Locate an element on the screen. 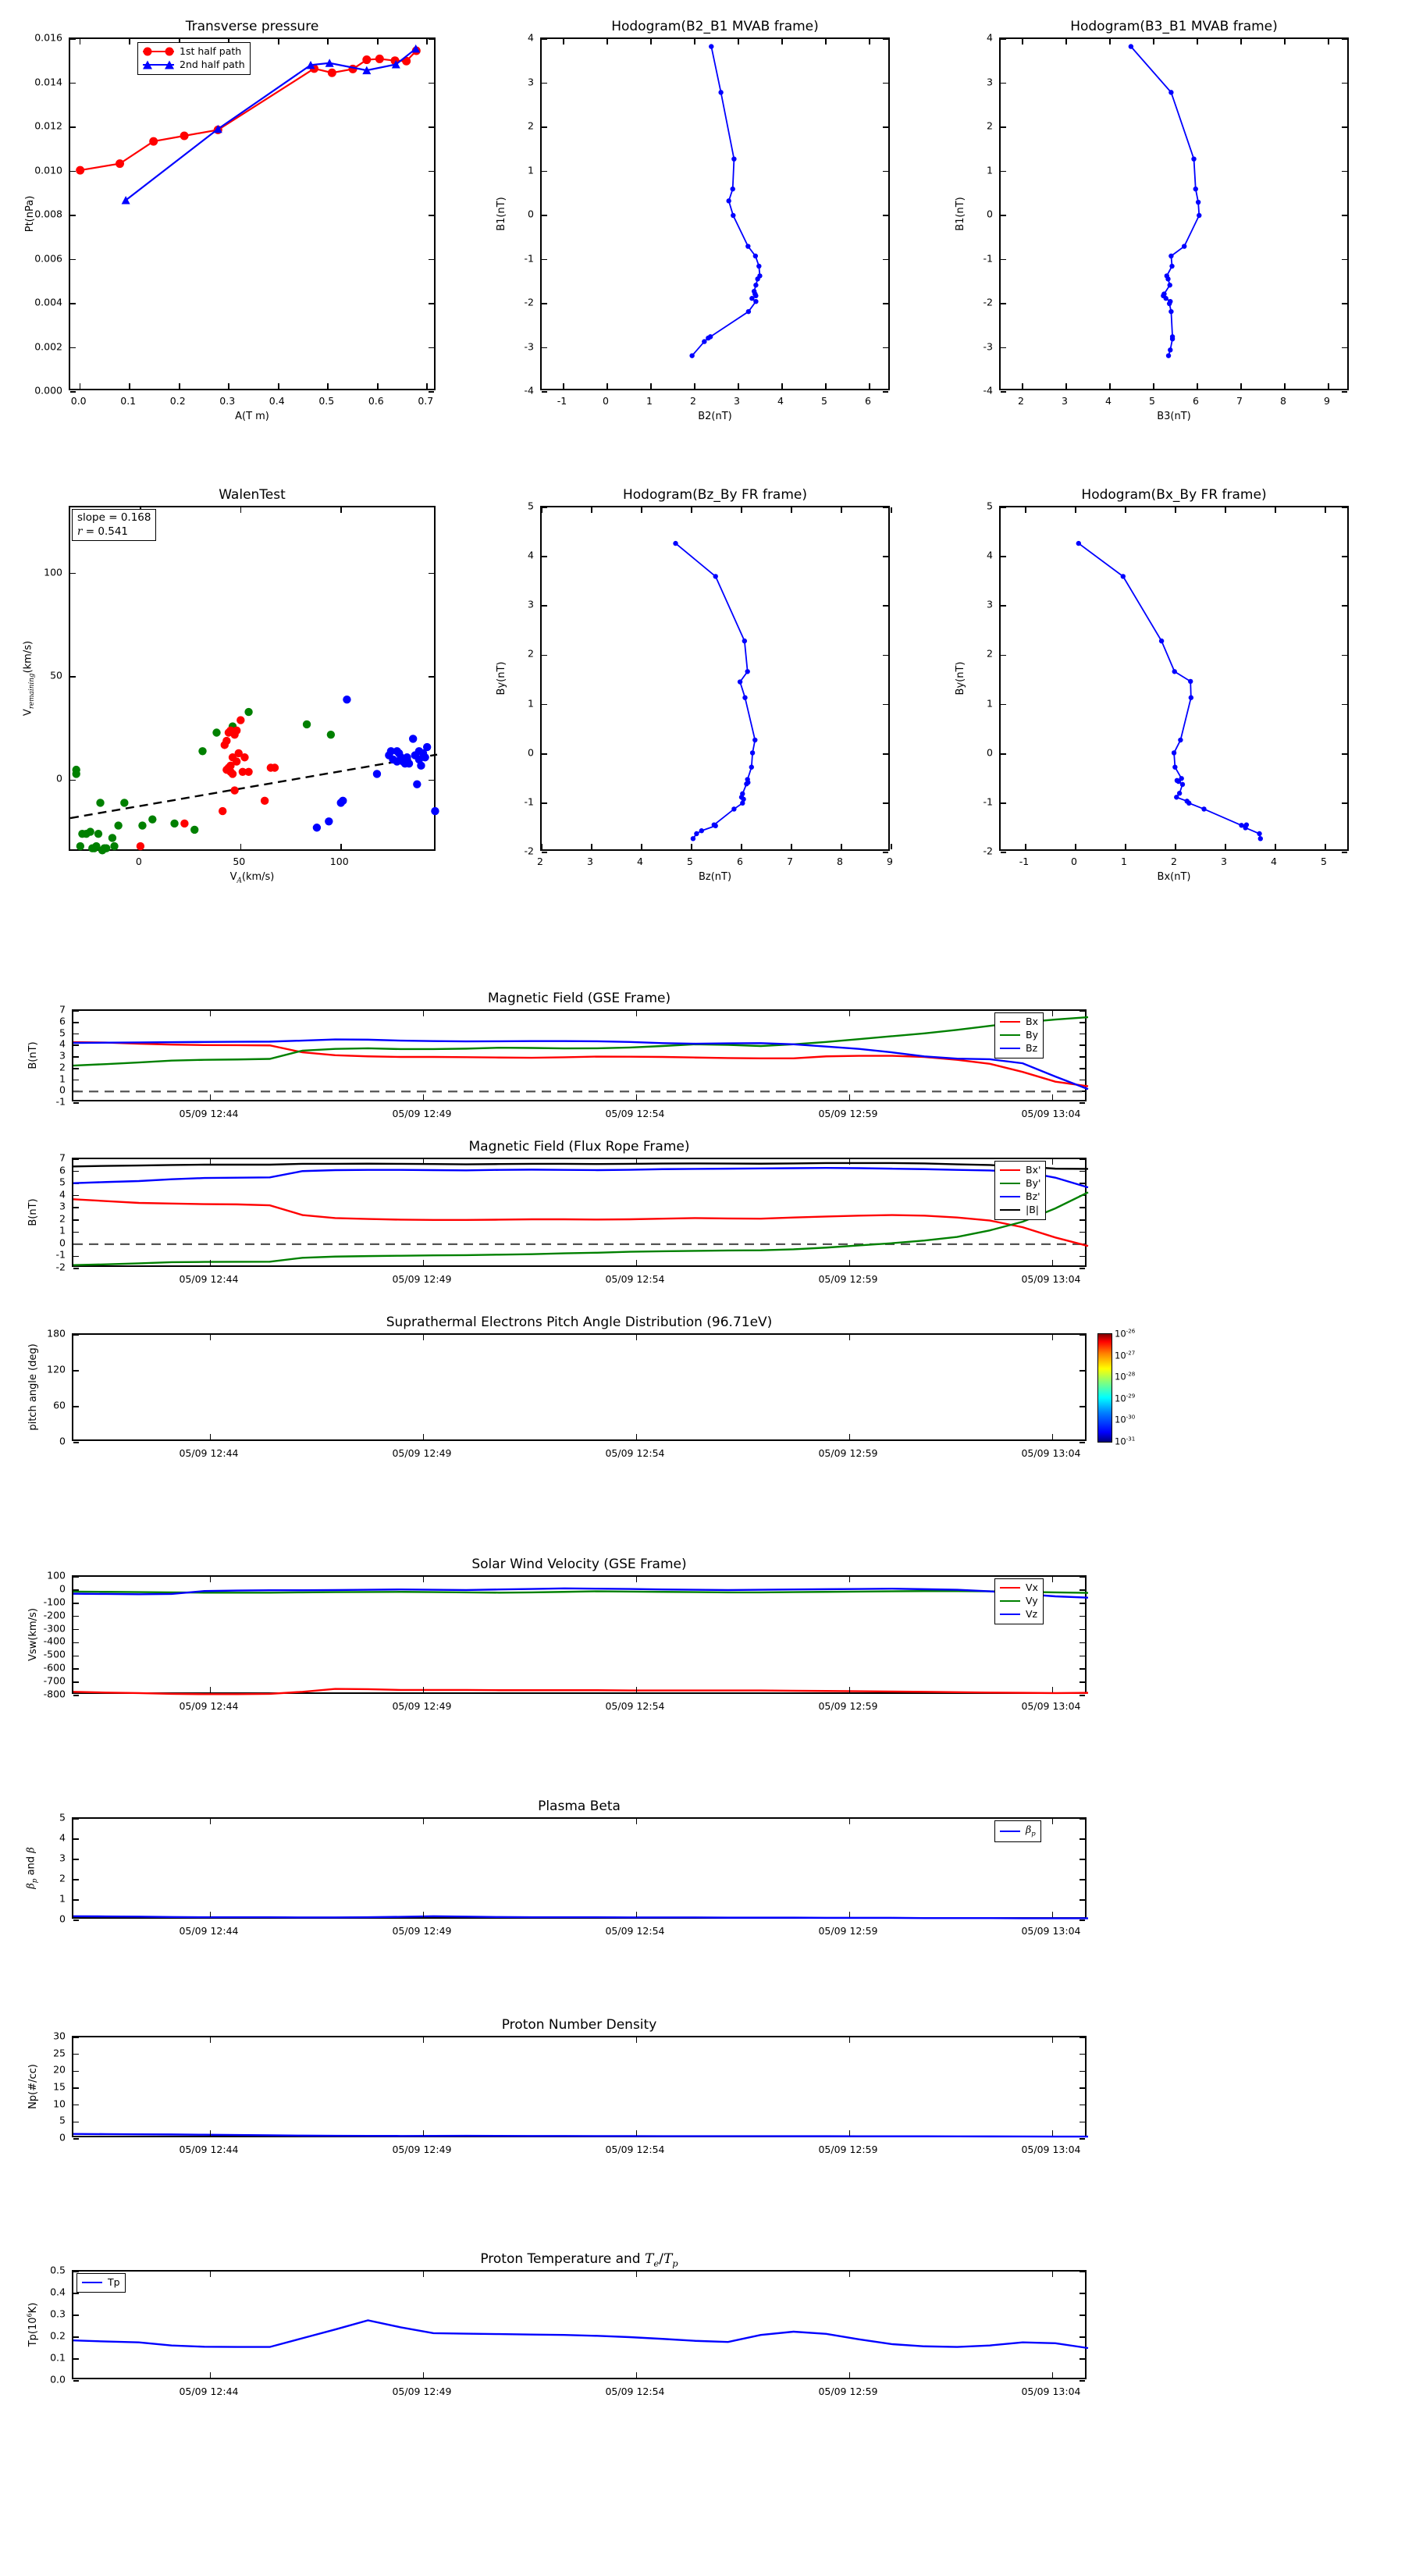  x-tick-label: 5 is located at coordinates (824, 401).